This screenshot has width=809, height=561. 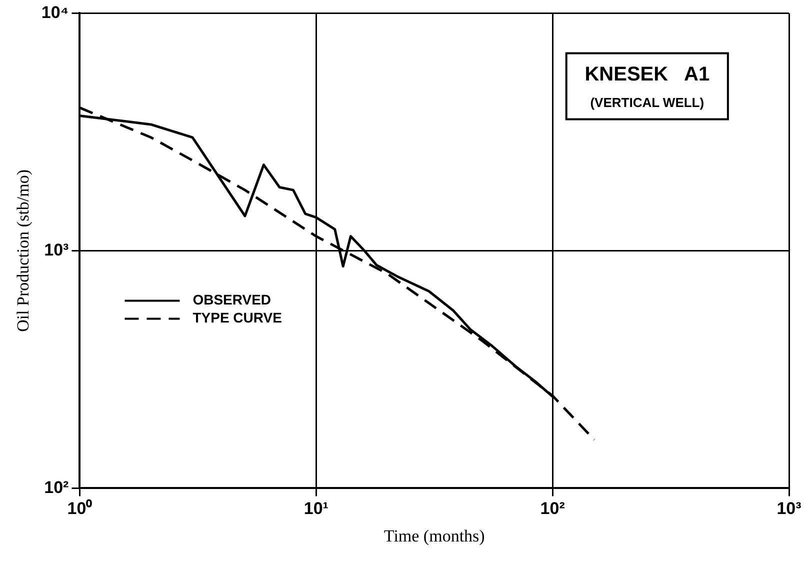 What do you see at coordinates (789, 508) in the screenshot?
I see `x-tick-label: 10³` at bounding box center [789, 508].